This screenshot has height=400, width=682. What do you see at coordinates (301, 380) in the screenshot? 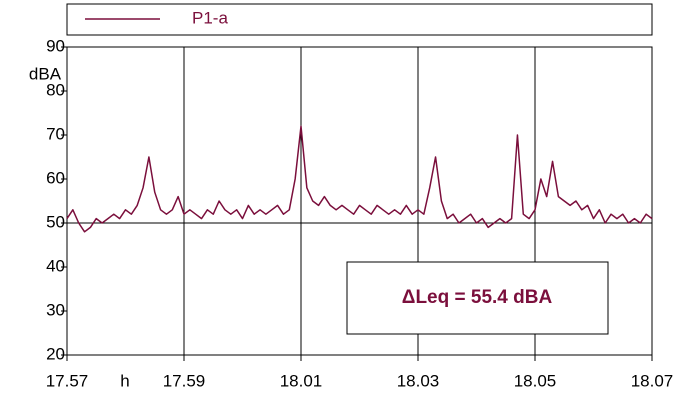
I see `x-tick-label: 18.01` at bounding box center [301, 380].